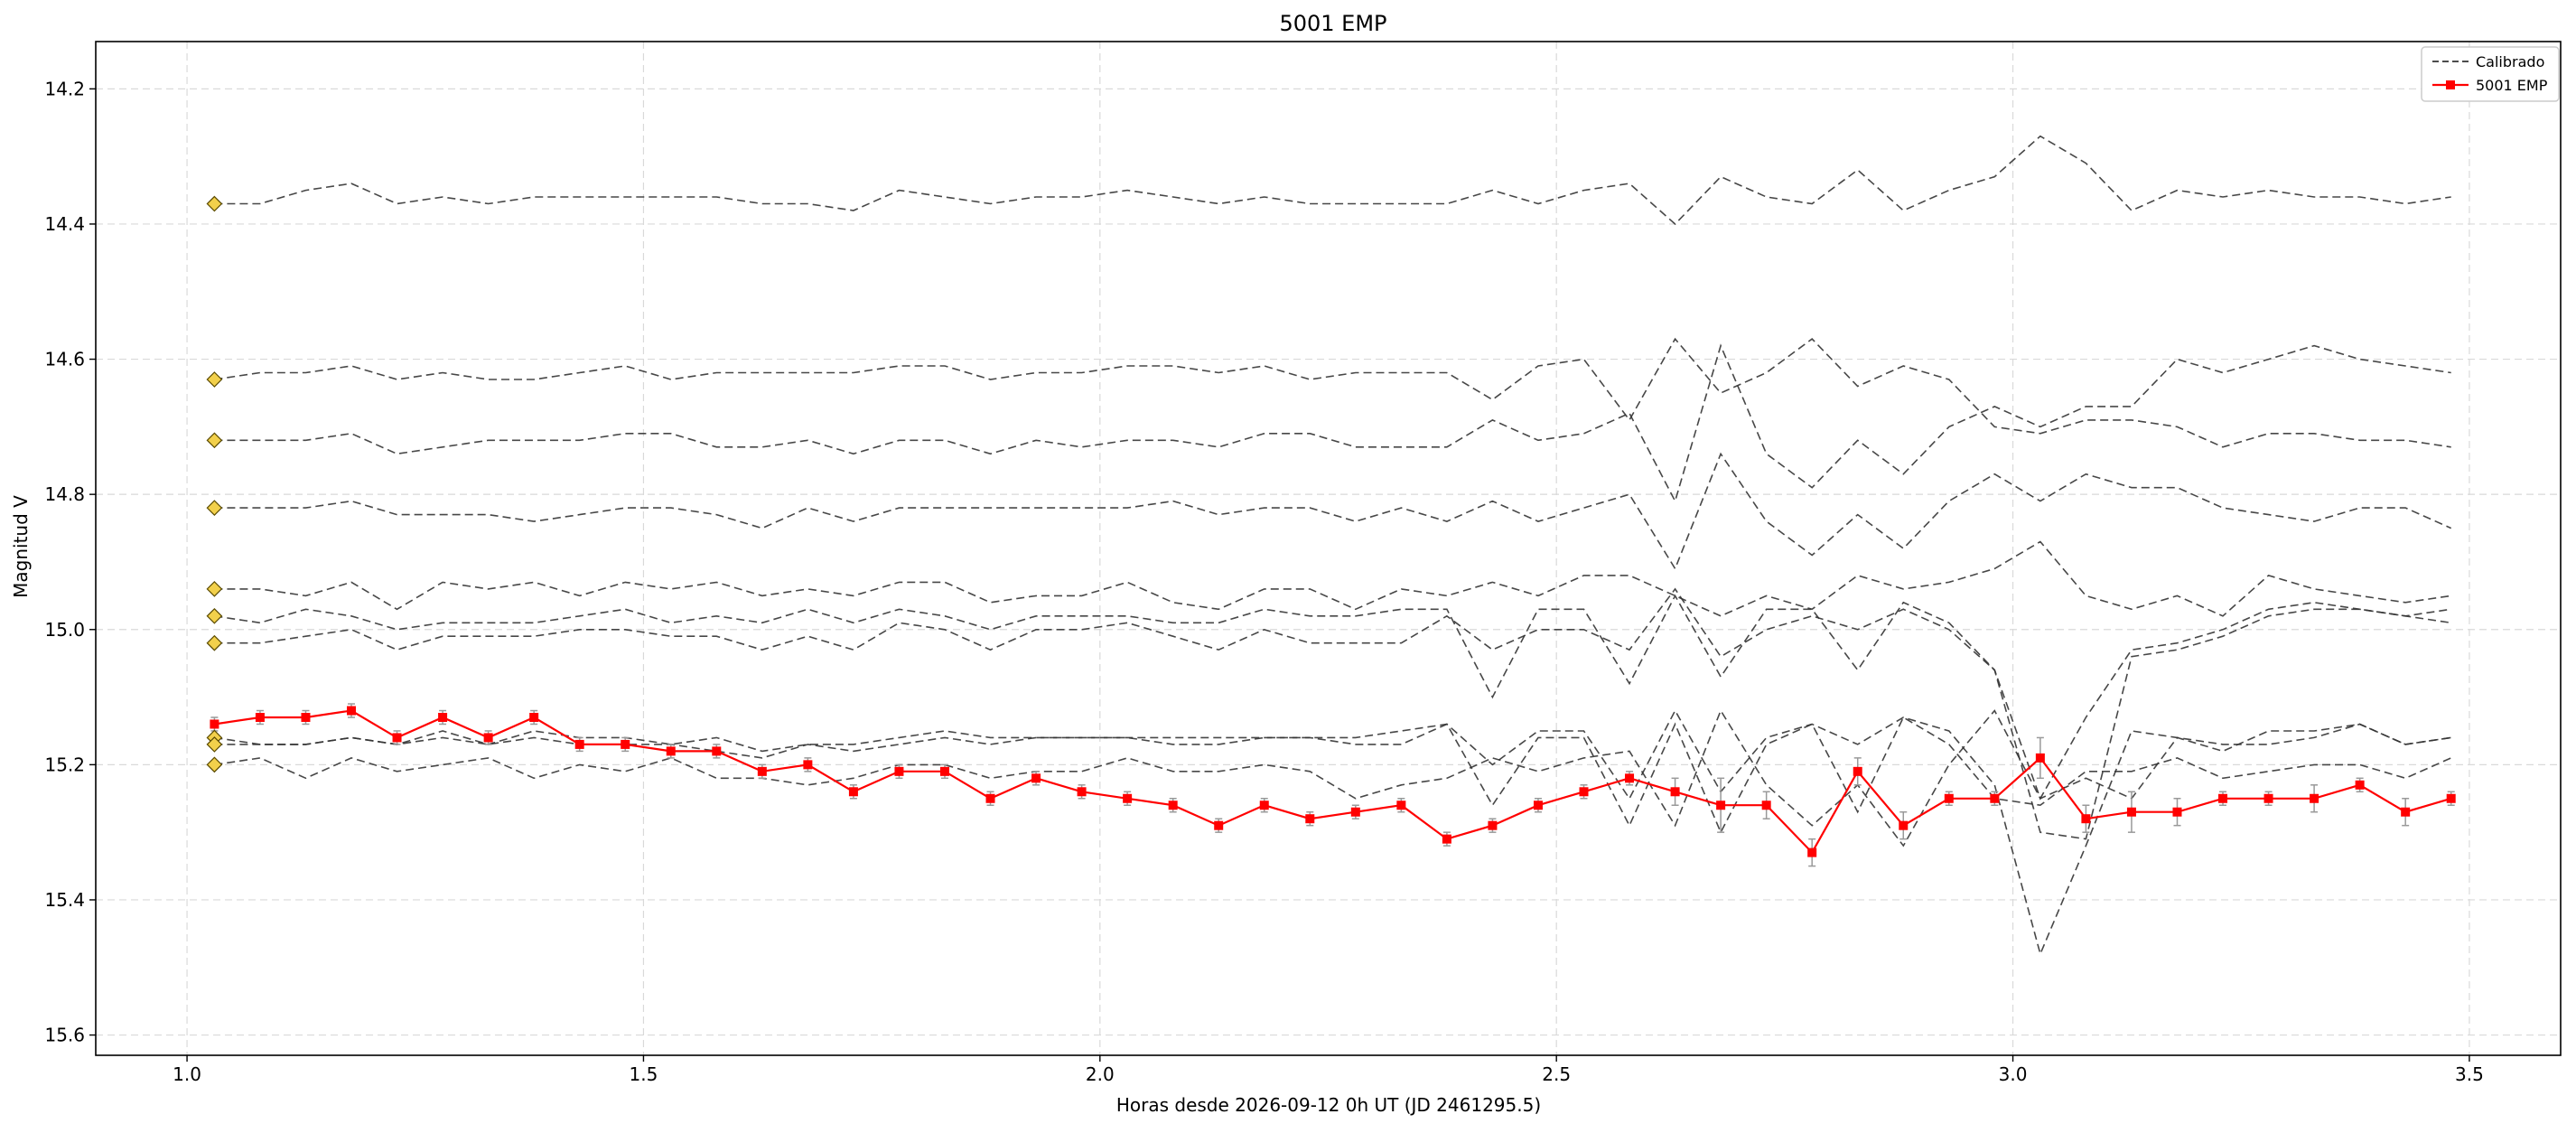 This screenshot has height=1133, width=2576. Describe the element at coordinates (21, 546) in the screenshot. I see `y-axis-label: Magnitud V` at that location.